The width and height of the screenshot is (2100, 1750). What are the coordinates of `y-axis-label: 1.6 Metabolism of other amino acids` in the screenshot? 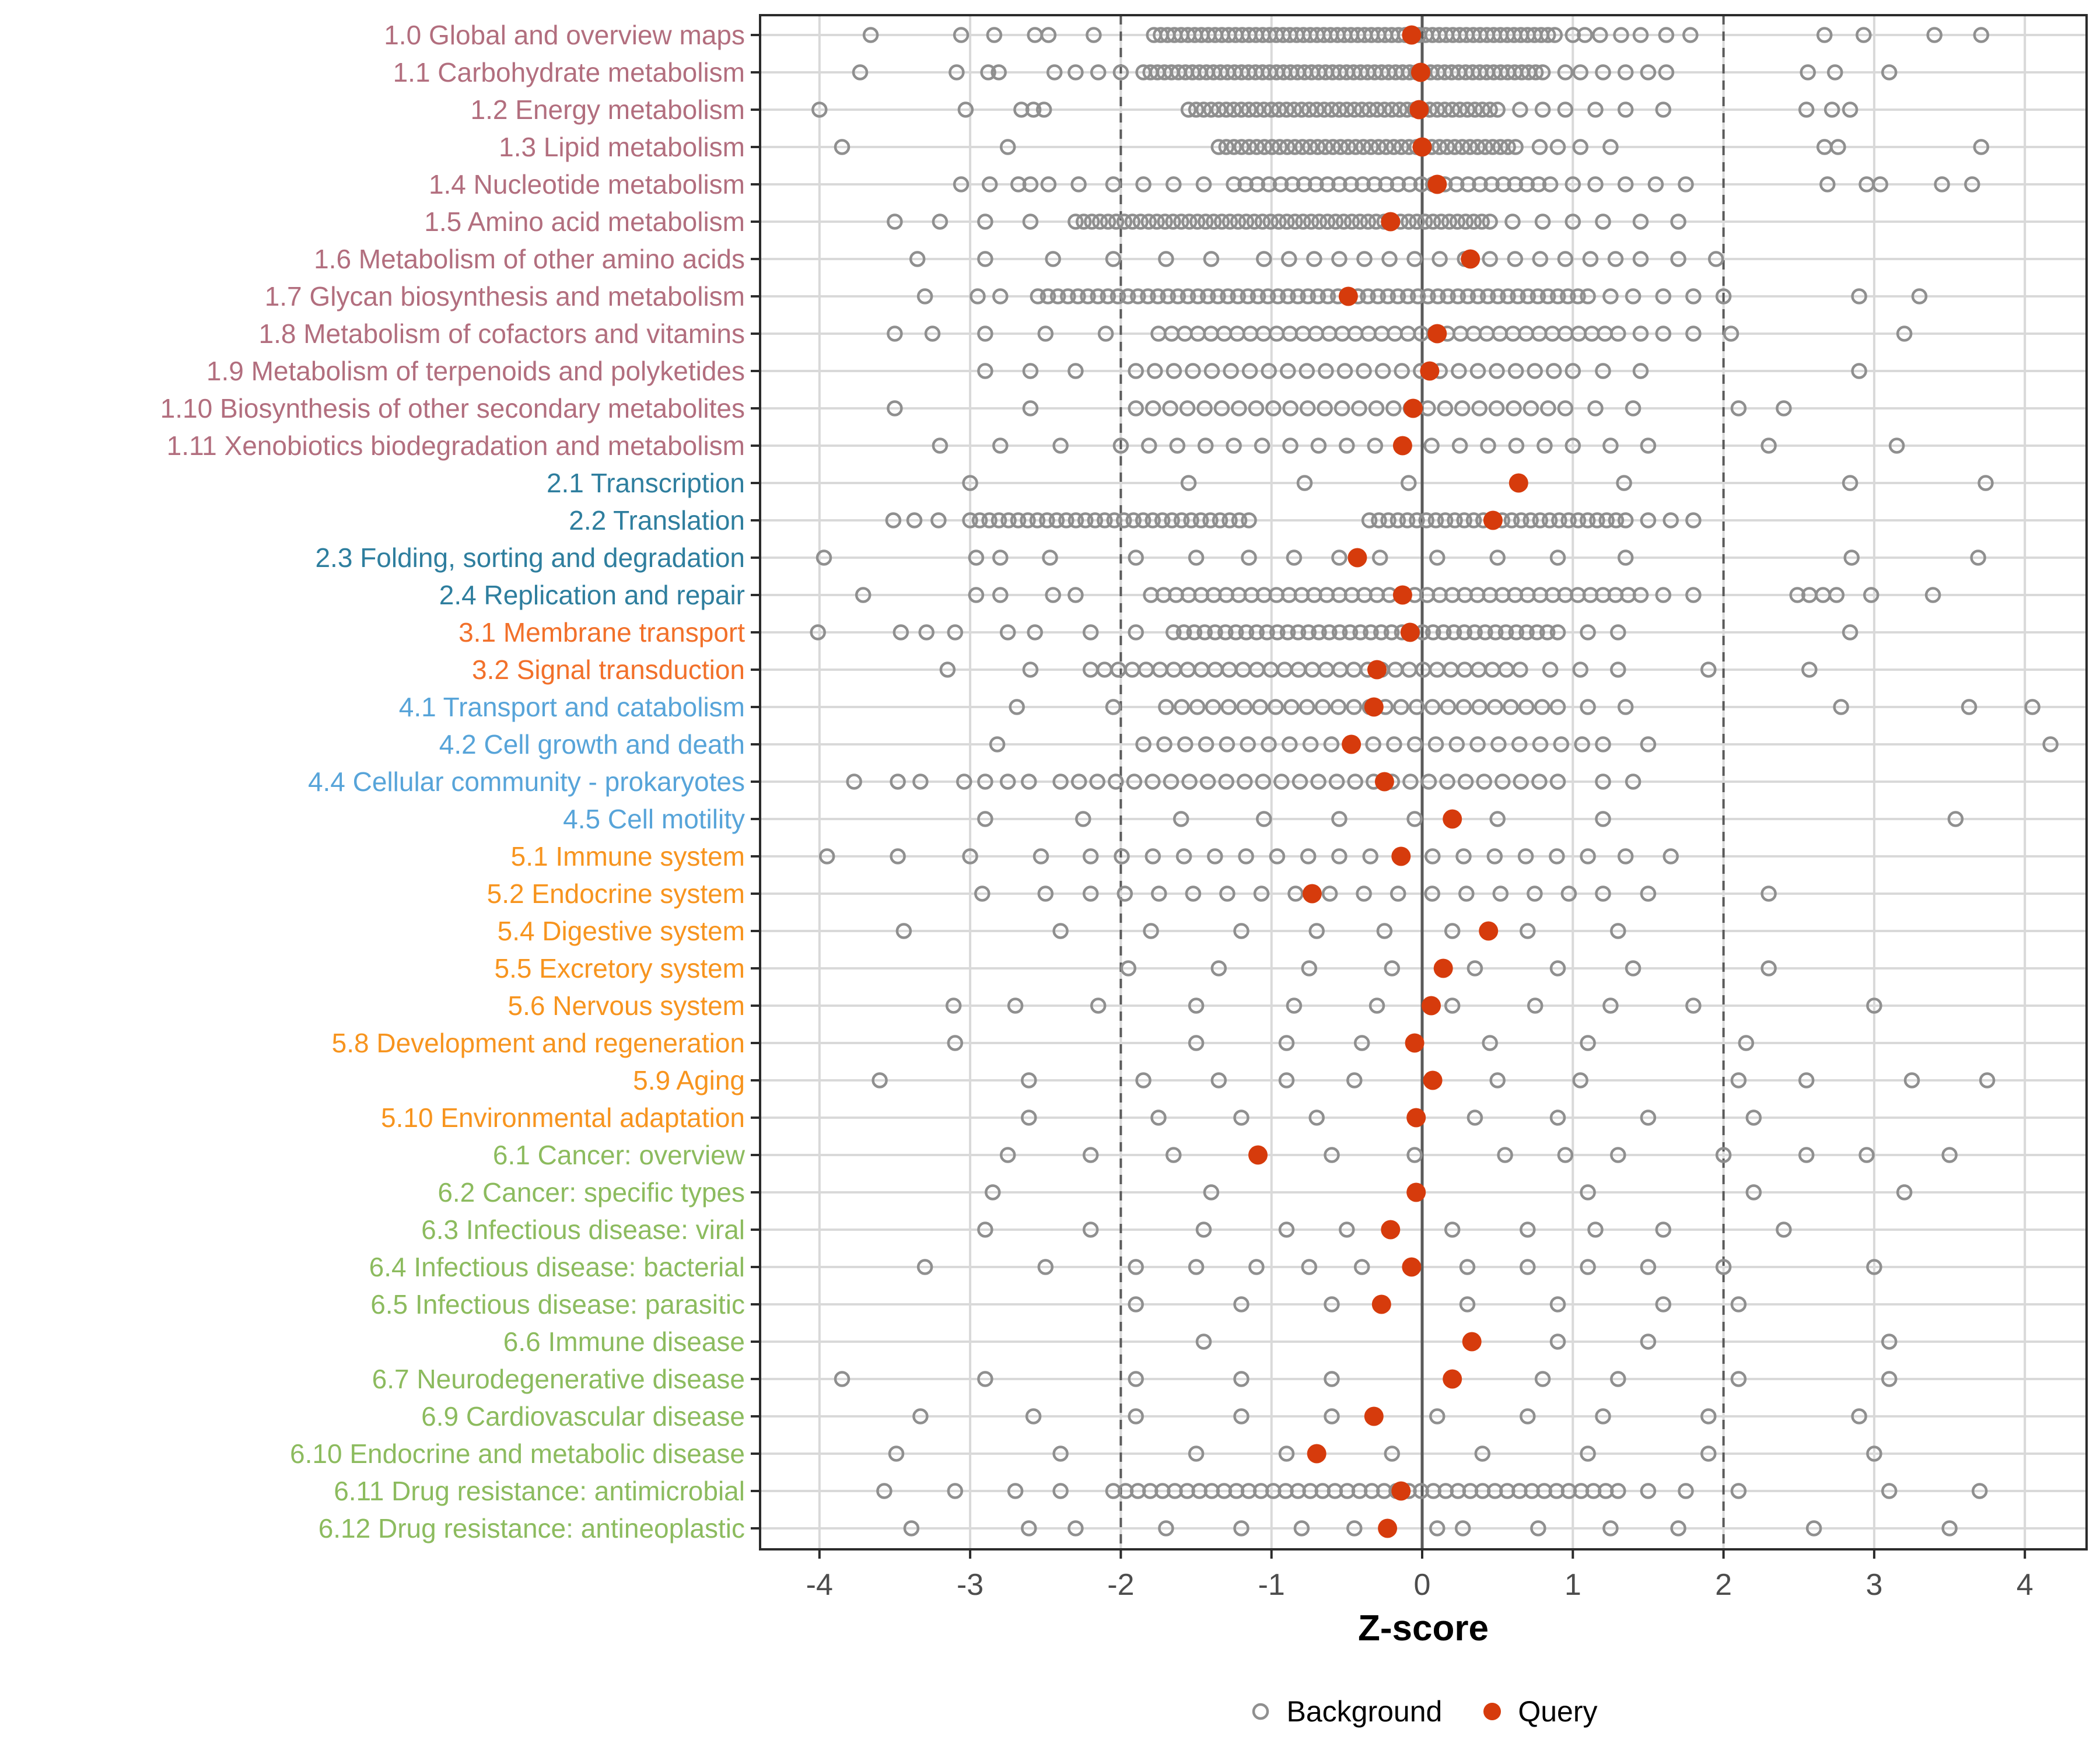 It's located at (529, 259).